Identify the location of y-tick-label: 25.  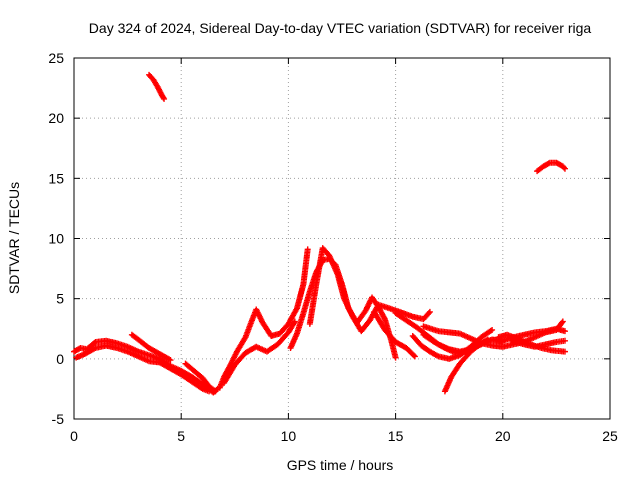
(56, 58).